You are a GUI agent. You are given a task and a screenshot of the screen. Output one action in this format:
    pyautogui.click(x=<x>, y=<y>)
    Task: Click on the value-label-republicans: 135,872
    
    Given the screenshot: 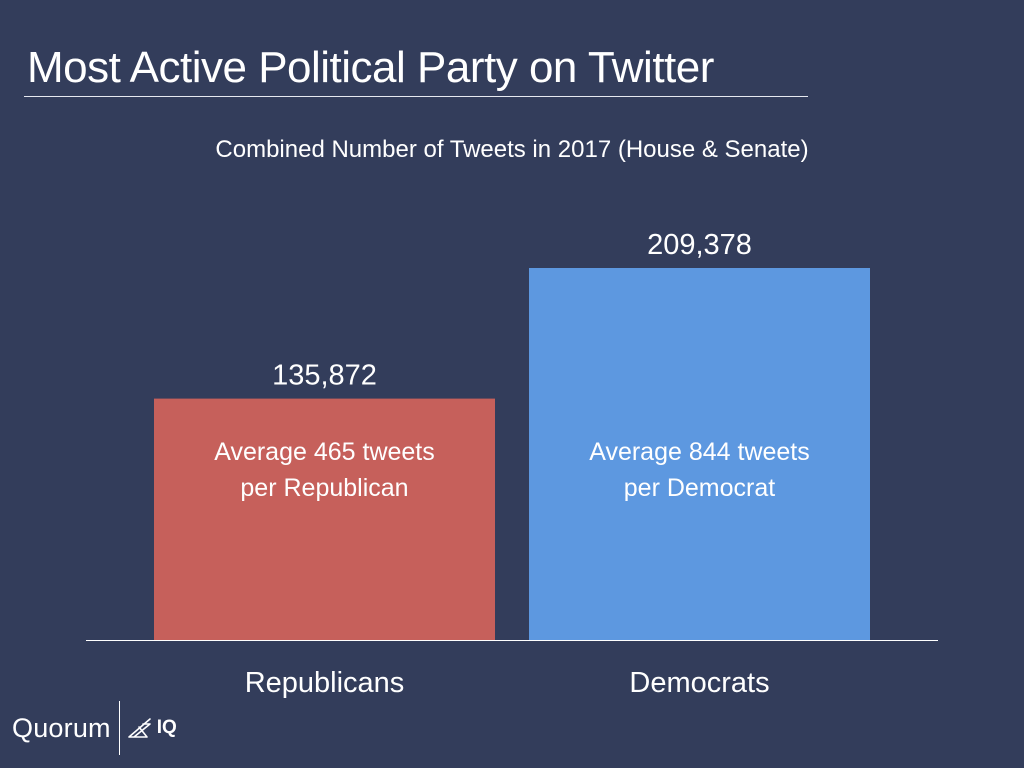 What is the action you would take?
    pyautogui.click(x=324, y=376)
    